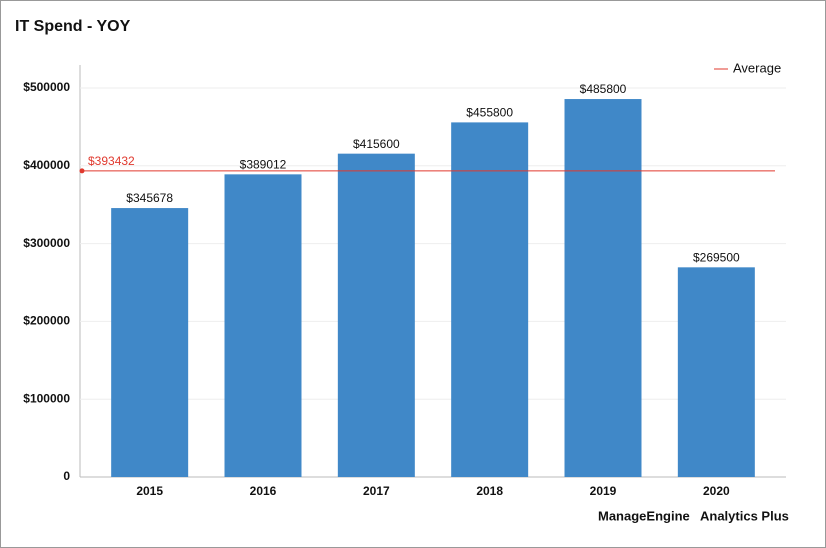 The width and height of the screenshot is (826, 548). Describe the element at coordinates (111, 161) in the screenshot. I see `average-label: $393432` at that location.